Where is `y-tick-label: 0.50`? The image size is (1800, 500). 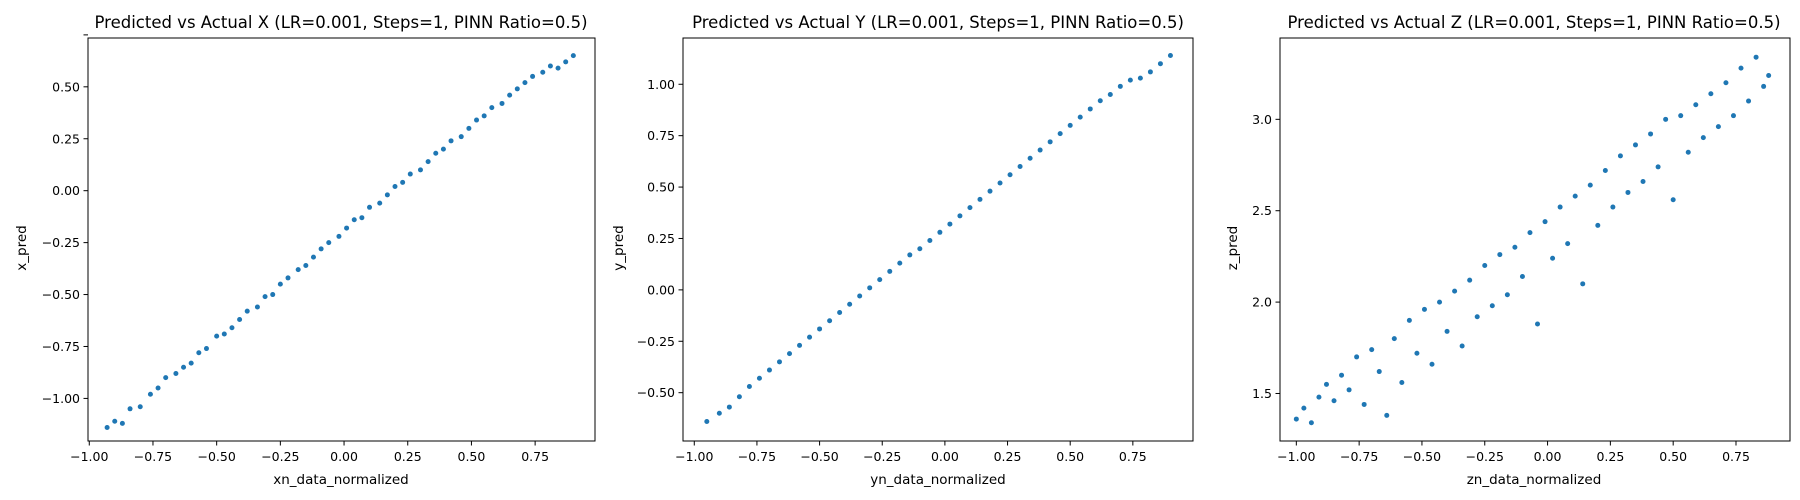
y-tick-label: 0.50 is located at coordinates (66, 86).